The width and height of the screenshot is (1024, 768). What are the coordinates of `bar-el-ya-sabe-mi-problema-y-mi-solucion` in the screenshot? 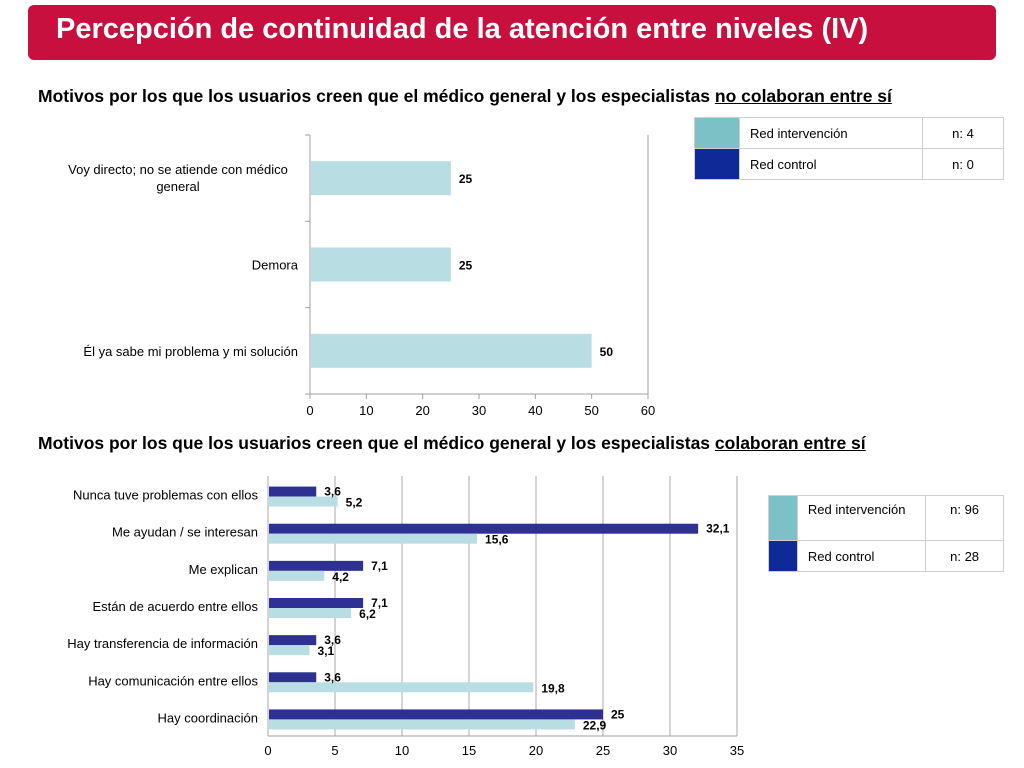 It's located at (451, 350).